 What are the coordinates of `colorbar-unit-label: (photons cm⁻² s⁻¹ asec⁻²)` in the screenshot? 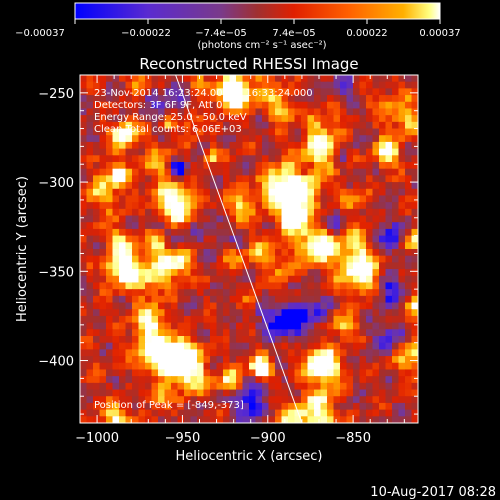 It's located at (261, 45).